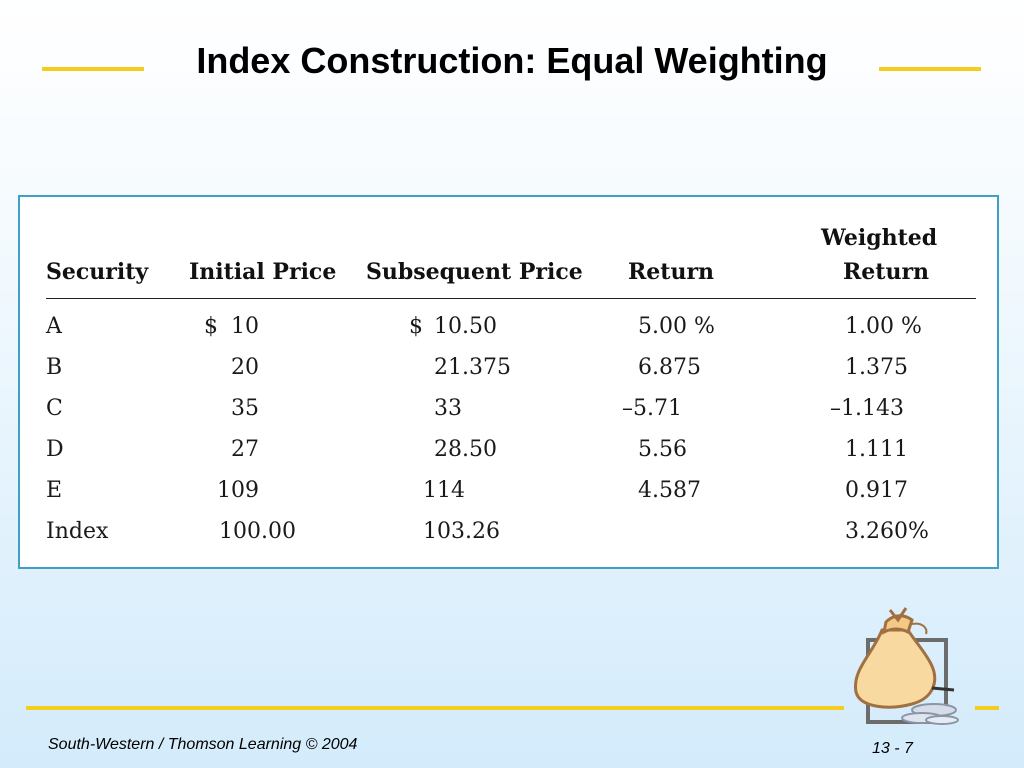 This screenshot has width=1024, height=768. What do you see at coordinates (669, 490) in the screenshot?
I see `cell-return: 4.587` at bounding box center [669, 490].